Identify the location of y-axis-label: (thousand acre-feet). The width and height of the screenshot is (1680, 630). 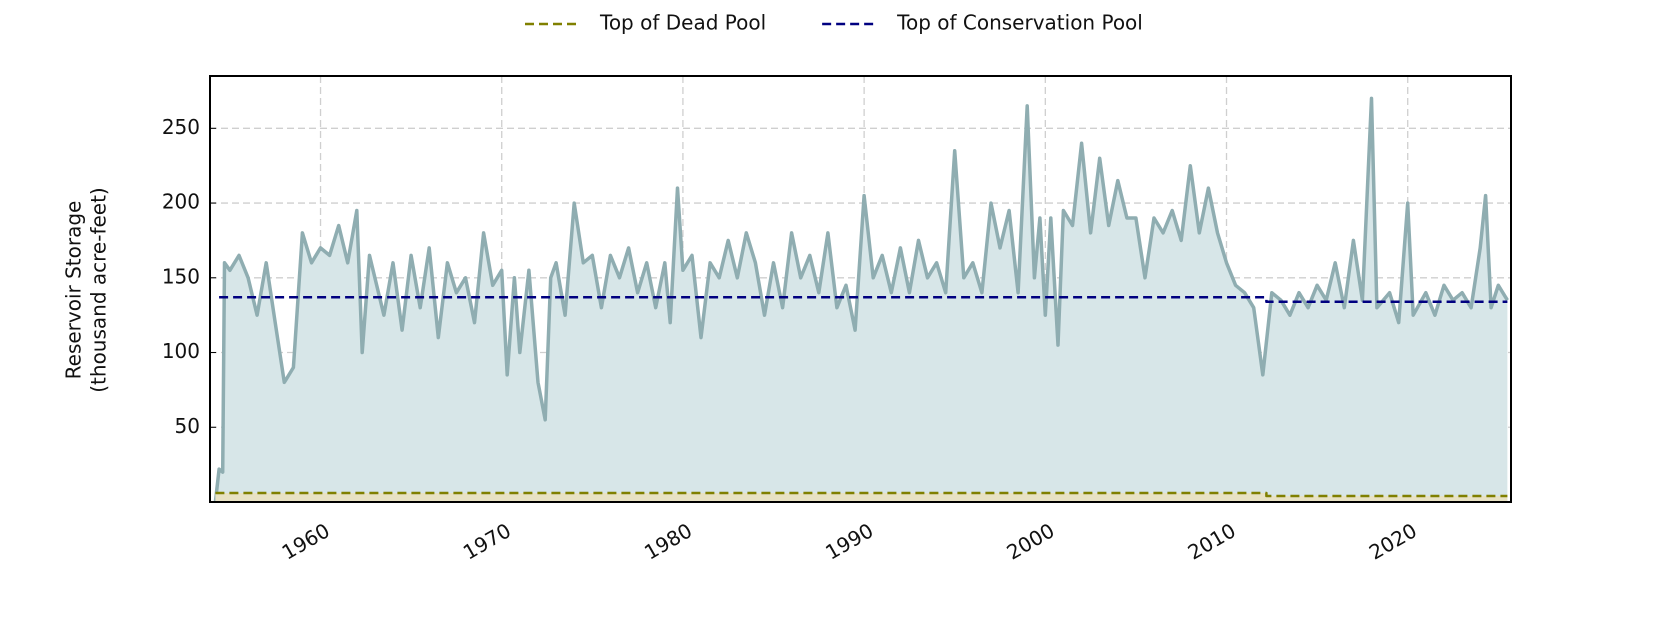
(99, 290).